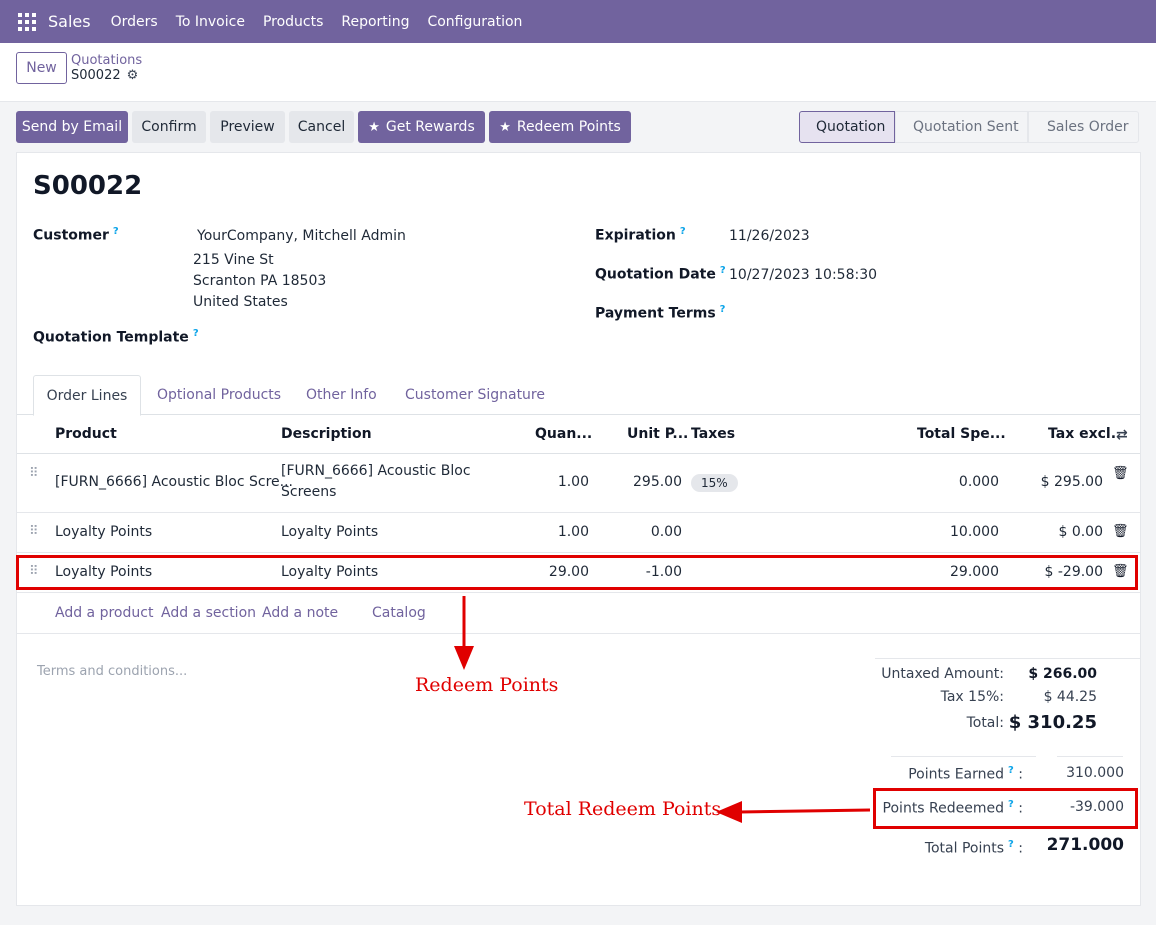  What do you see at coordinates (326, 434) in the screenshot?
I see `col-description: Description` at bounding box center [326, 434].